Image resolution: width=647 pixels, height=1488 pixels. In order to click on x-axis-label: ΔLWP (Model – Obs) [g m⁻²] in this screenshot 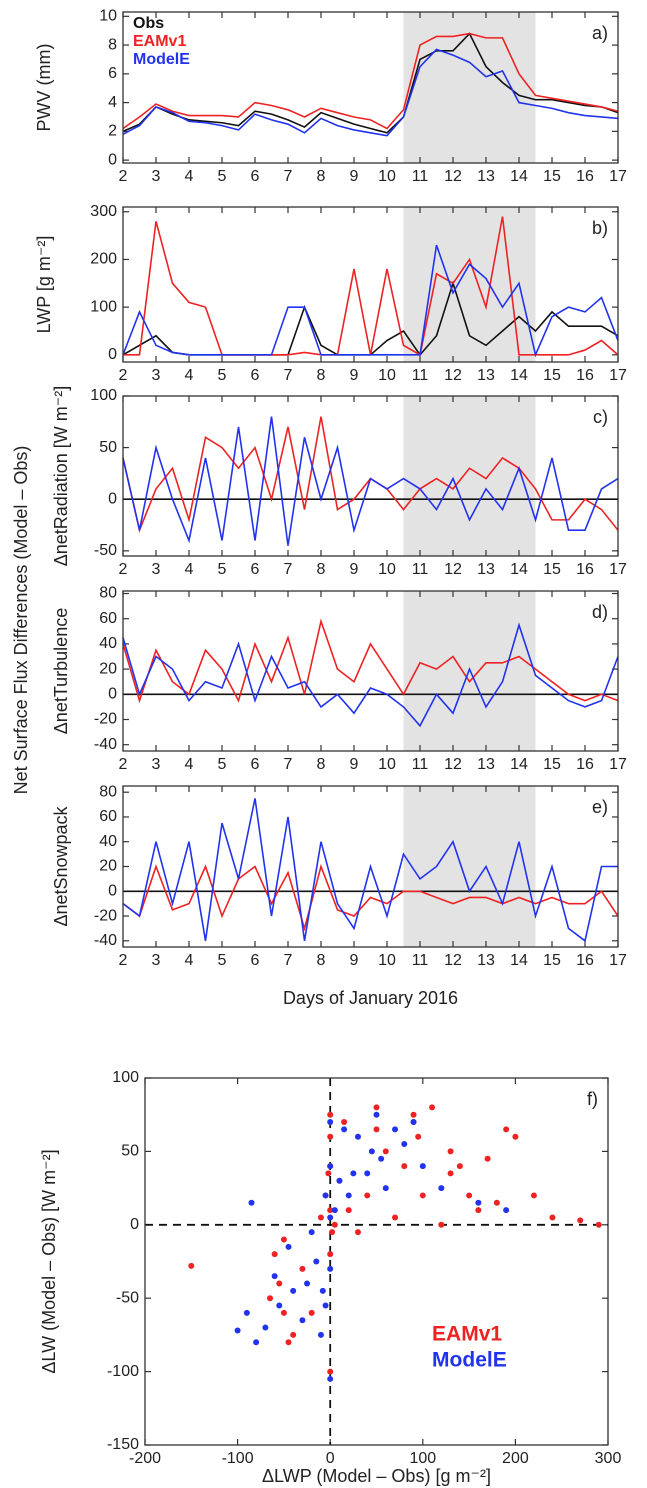, I will do `click(376, 1476)`.